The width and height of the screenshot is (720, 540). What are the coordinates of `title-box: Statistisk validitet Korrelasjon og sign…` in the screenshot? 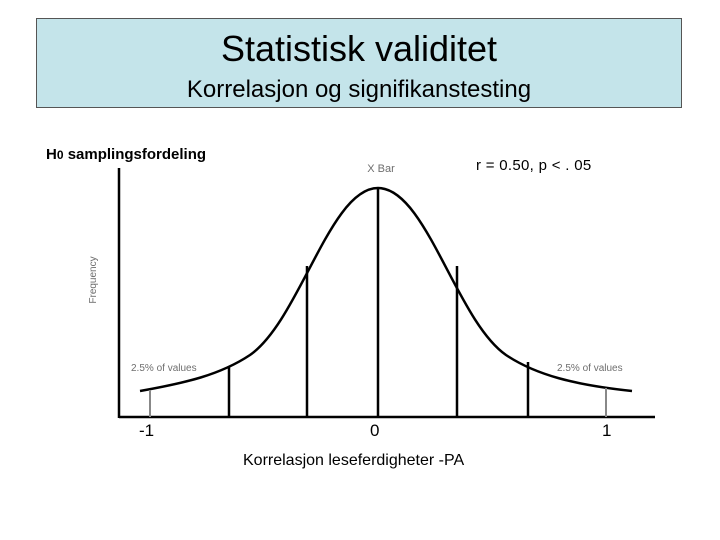 It's located at (359, 63).